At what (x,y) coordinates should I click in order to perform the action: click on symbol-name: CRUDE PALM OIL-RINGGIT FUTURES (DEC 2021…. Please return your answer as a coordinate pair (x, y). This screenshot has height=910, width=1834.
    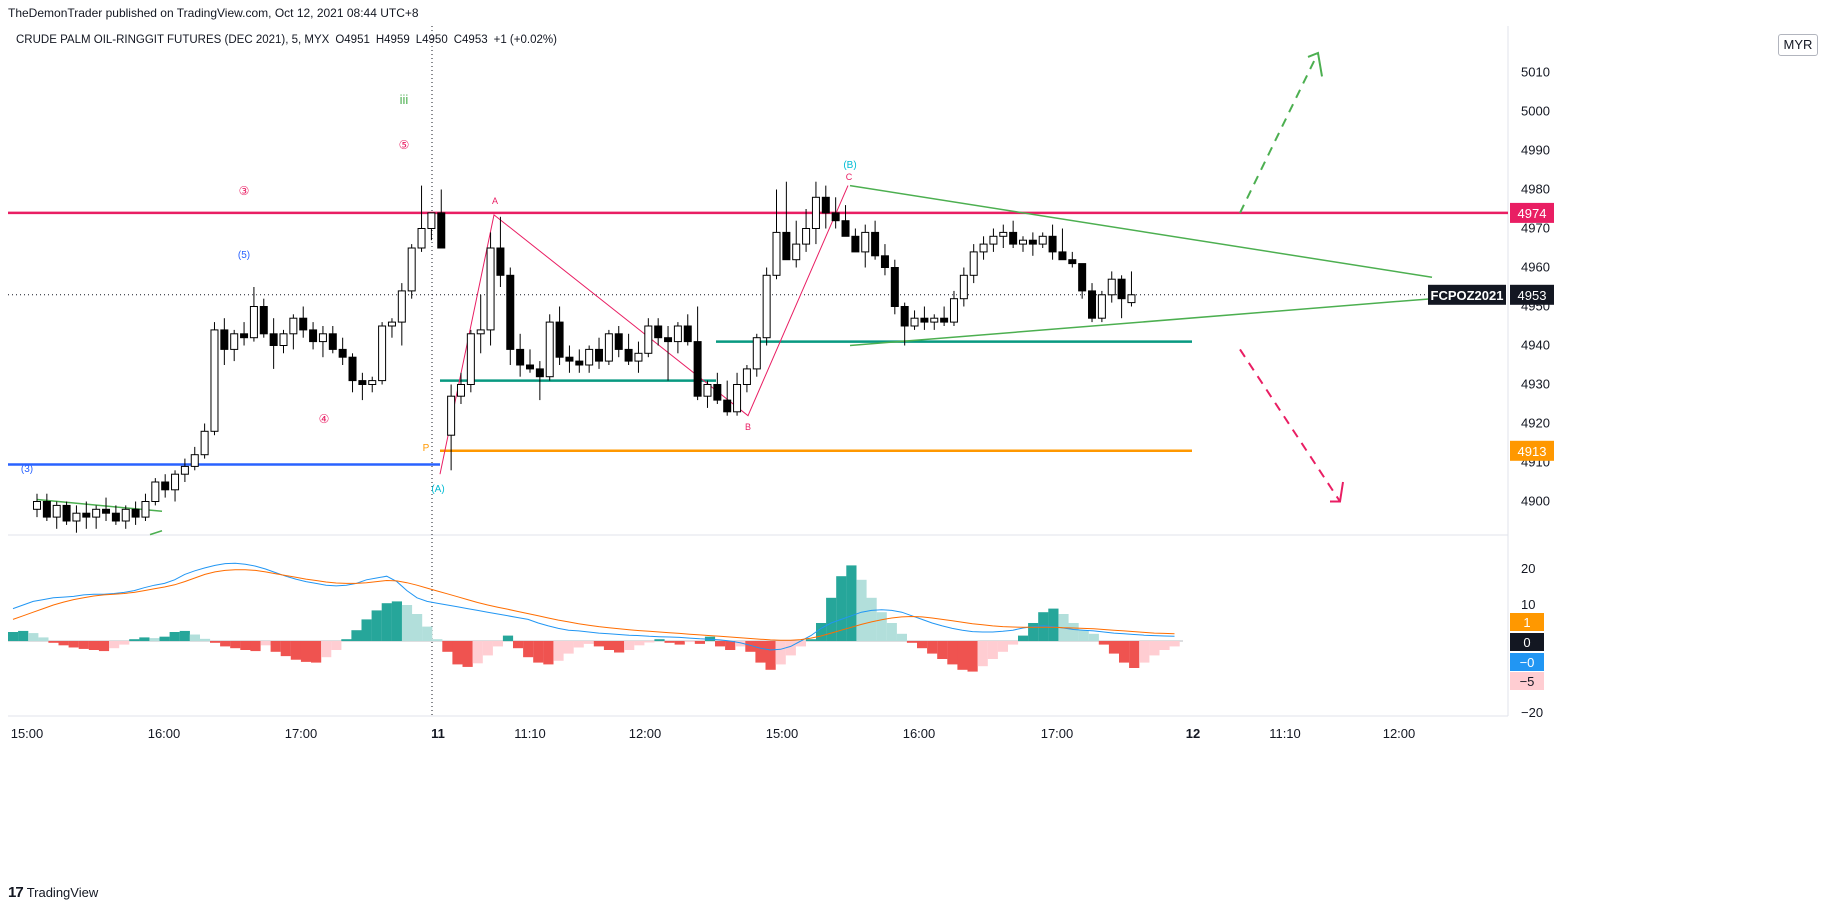
    Looking at the image, I should click on (173, 40).